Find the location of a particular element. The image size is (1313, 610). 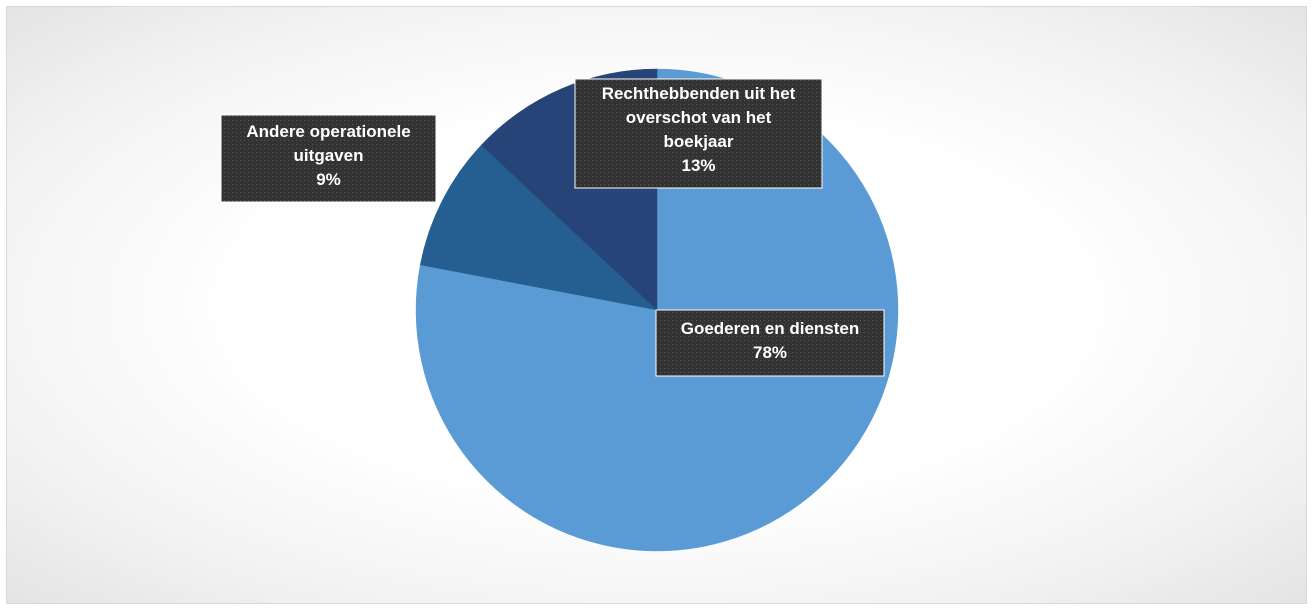

slice-category-label: uitgaven is located at coordinates (329, 155).